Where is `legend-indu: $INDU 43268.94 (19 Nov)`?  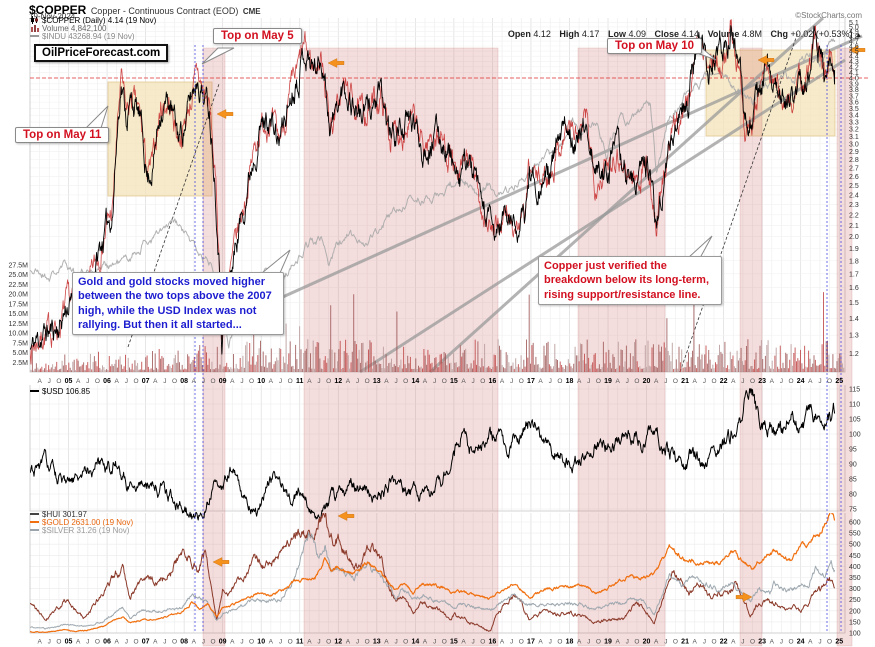 legend-indu: $INDU 43268.94 (19 Nov) is located at coordinates (88, 36).